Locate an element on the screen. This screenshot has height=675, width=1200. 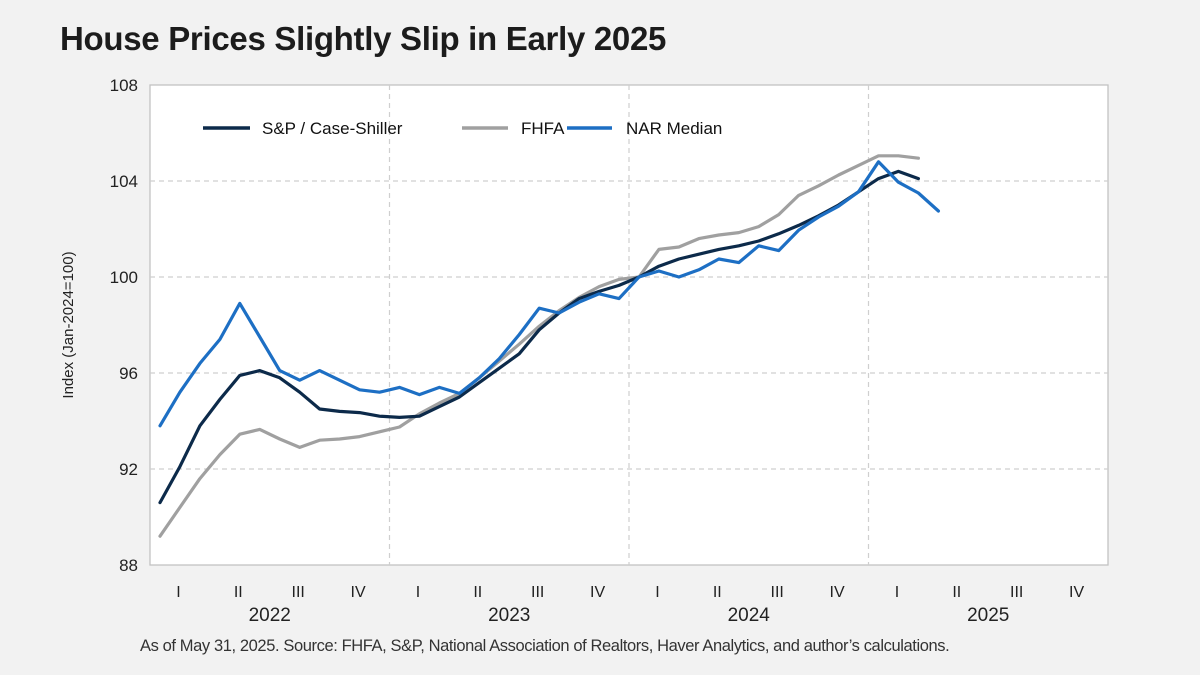
x-year-label: 2024 is located at coordinates (749, 615).